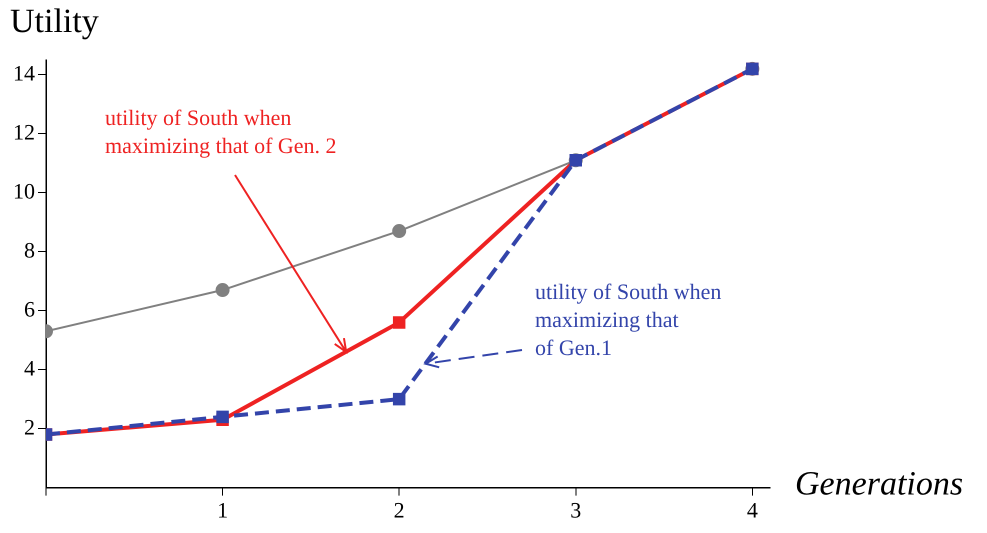 The width and height of the screenshot is (987, 533). Describe the element at coordinates (752, 510) in the screenshot. I see `x-tick-label: 4` at that location.